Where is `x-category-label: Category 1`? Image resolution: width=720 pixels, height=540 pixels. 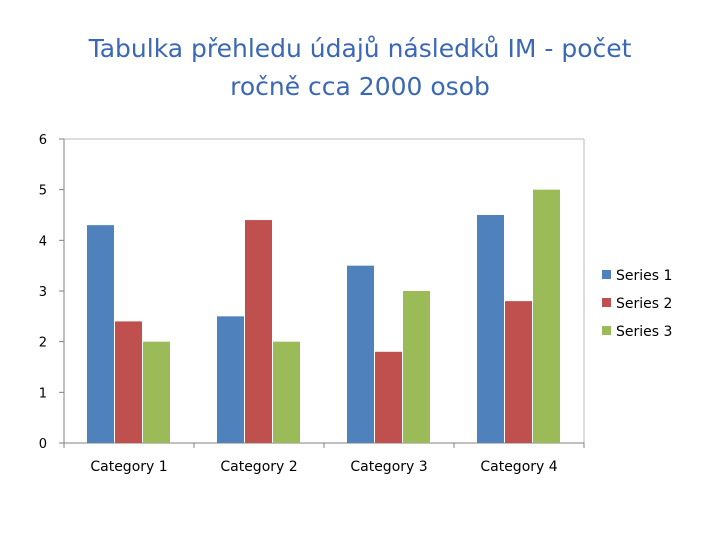
x-category-label: Category 1 is located at coordinates (128, 467).